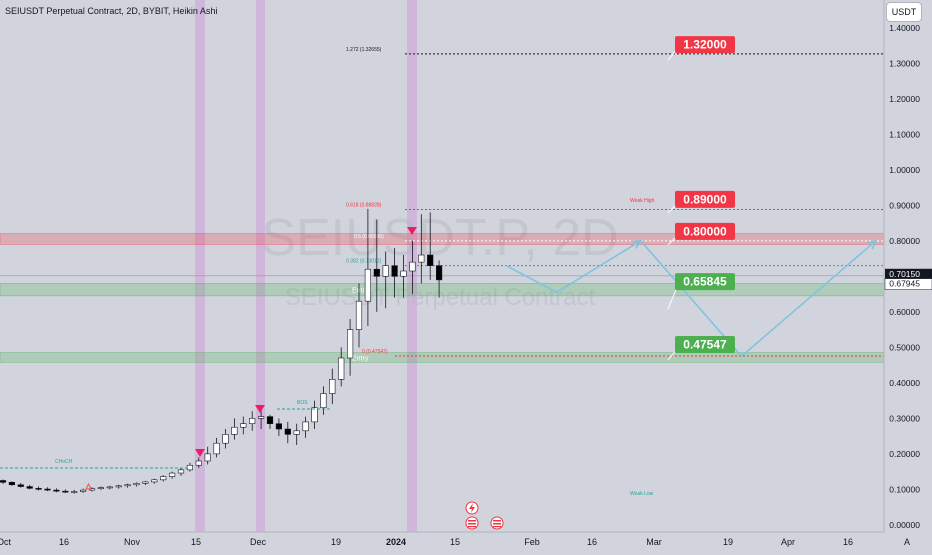 This screenshot has width=932, height=555. I want to click on target-label: 0.80000, so click(701, 234).